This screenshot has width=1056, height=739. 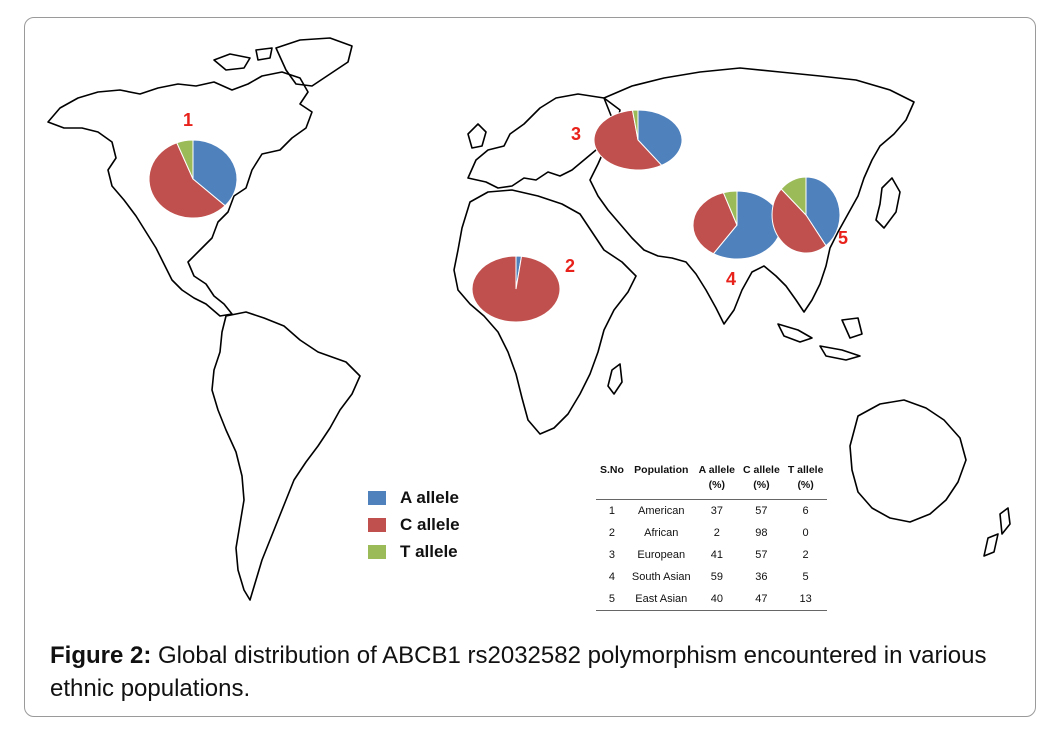 I want to click on header-t-allele: T allele (%), so click(x=805, y=480).